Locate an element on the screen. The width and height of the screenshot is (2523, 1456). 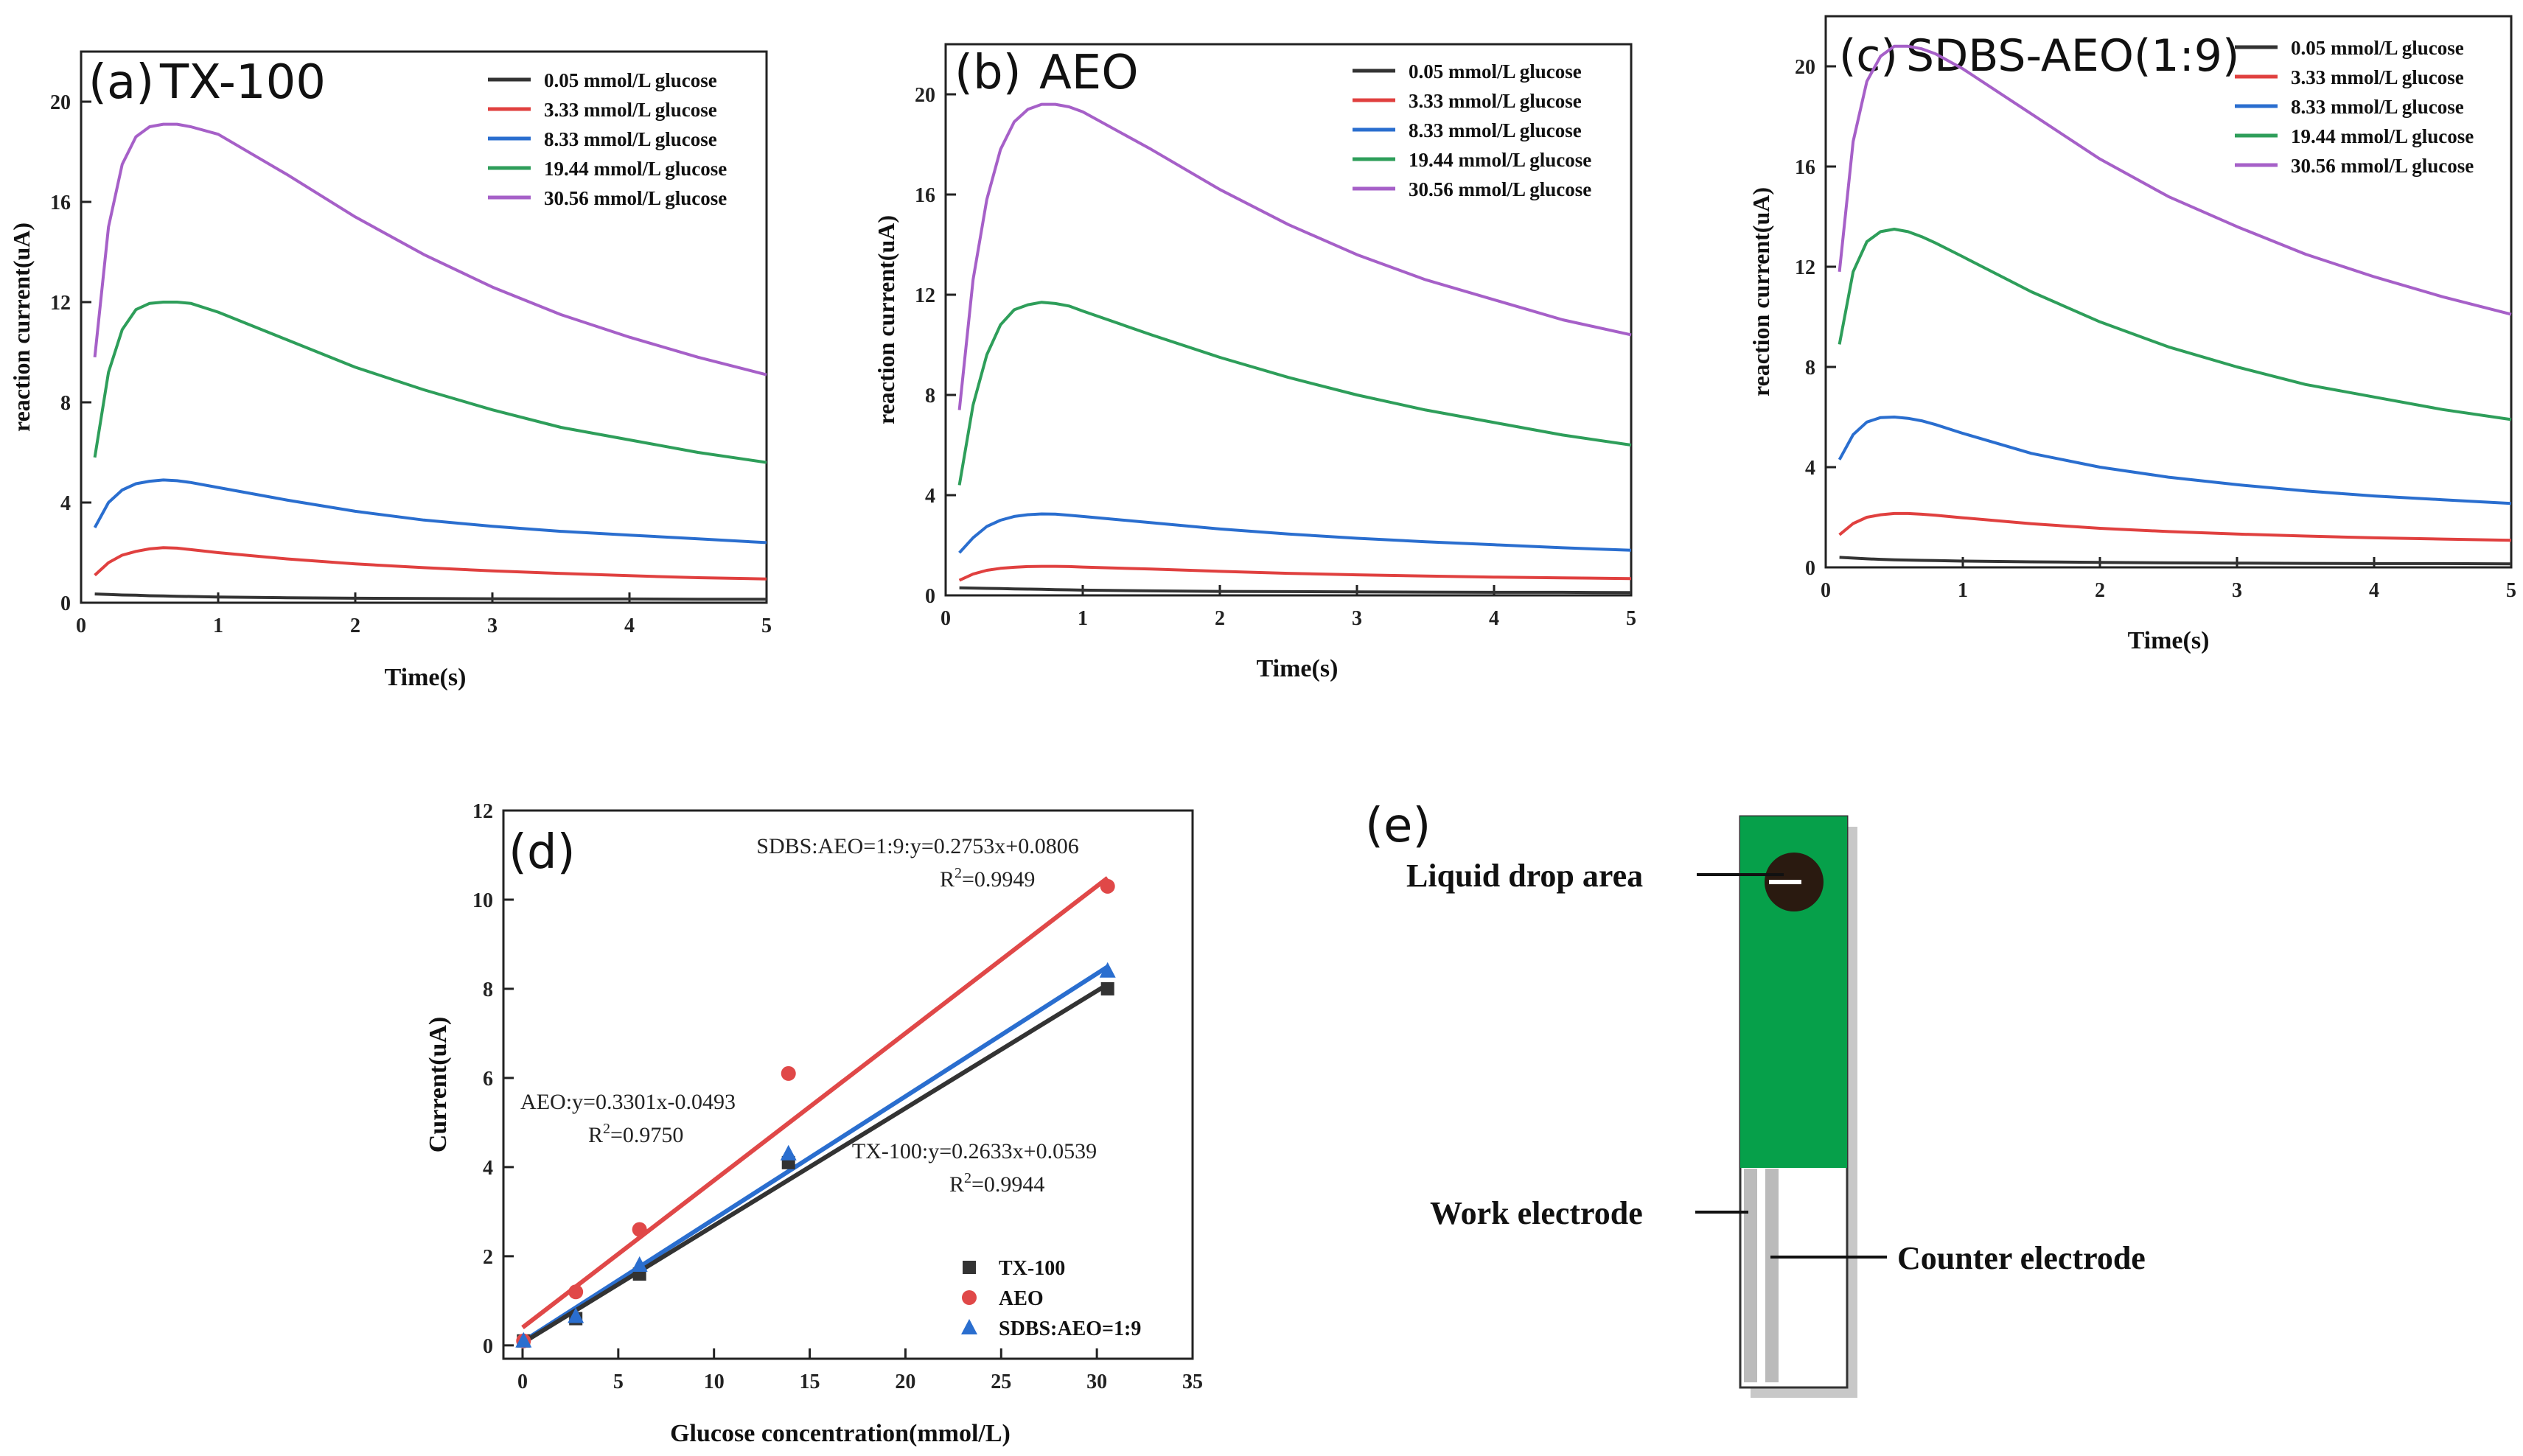
fit-line is located at coordinates (815, 1154).